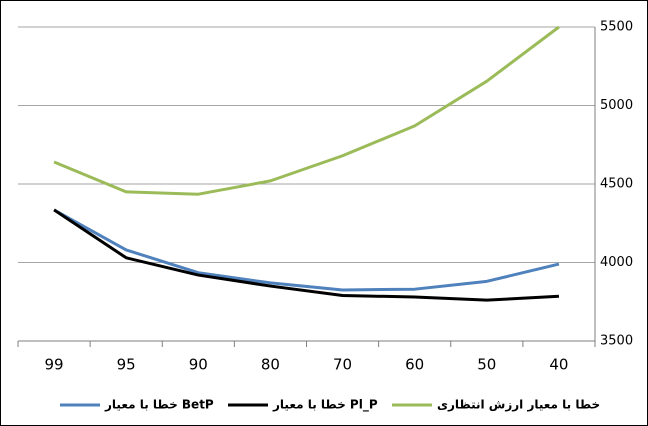 The height and width of the screenshot is (426, 648). Describe the element at coordinates (414, 365) in the screenshot. I see `x-tick-label: 60` at that location.